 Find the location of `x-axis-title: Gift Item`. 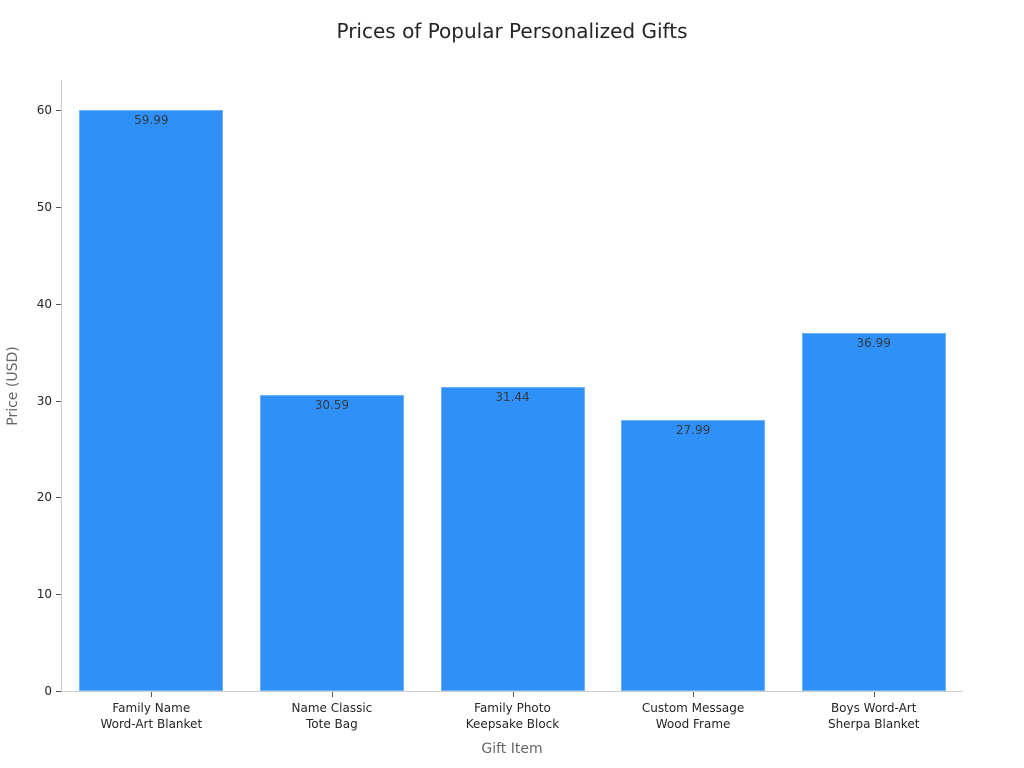

x-axis-title: Gift Item is located at coordinates (512, 749).